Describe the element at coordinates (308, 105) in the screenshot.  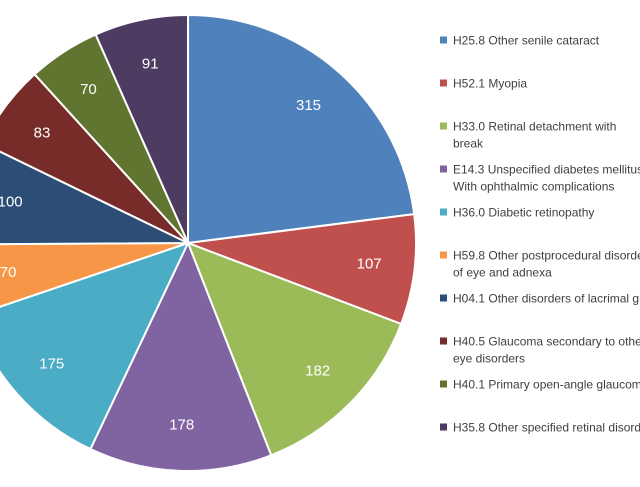
I see `data-label: 315` at that location.